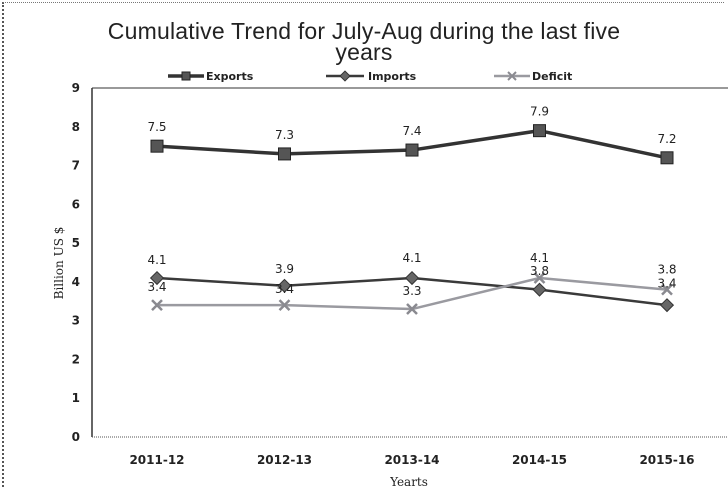 This screenshot has height=491, width=728. Describe the element at coordinates (539, 112) in the screenshot. I see `data-label: 7.9` at that location.